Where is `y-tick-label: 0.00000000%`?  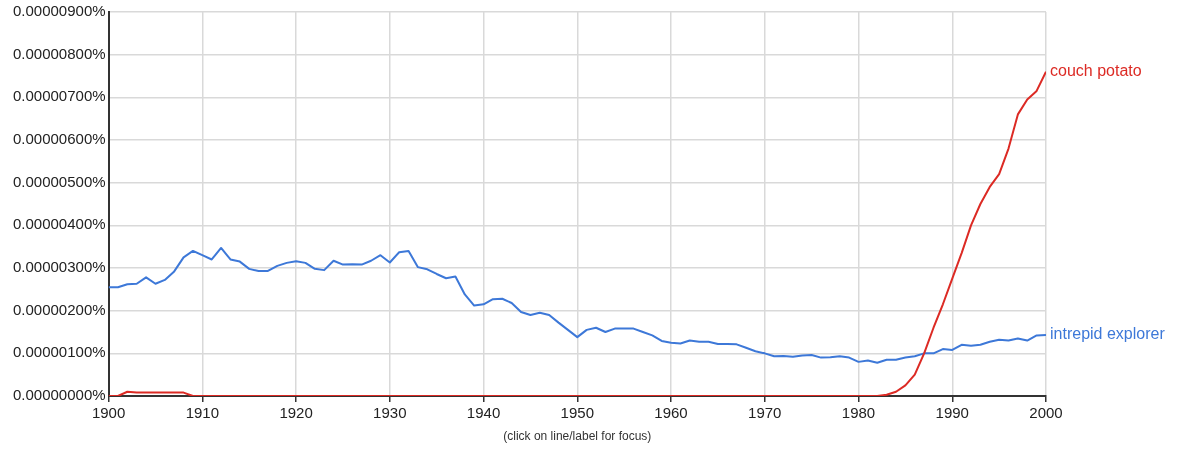 y-tick-label: 0.00000000% is located at coordinates (59, 395).